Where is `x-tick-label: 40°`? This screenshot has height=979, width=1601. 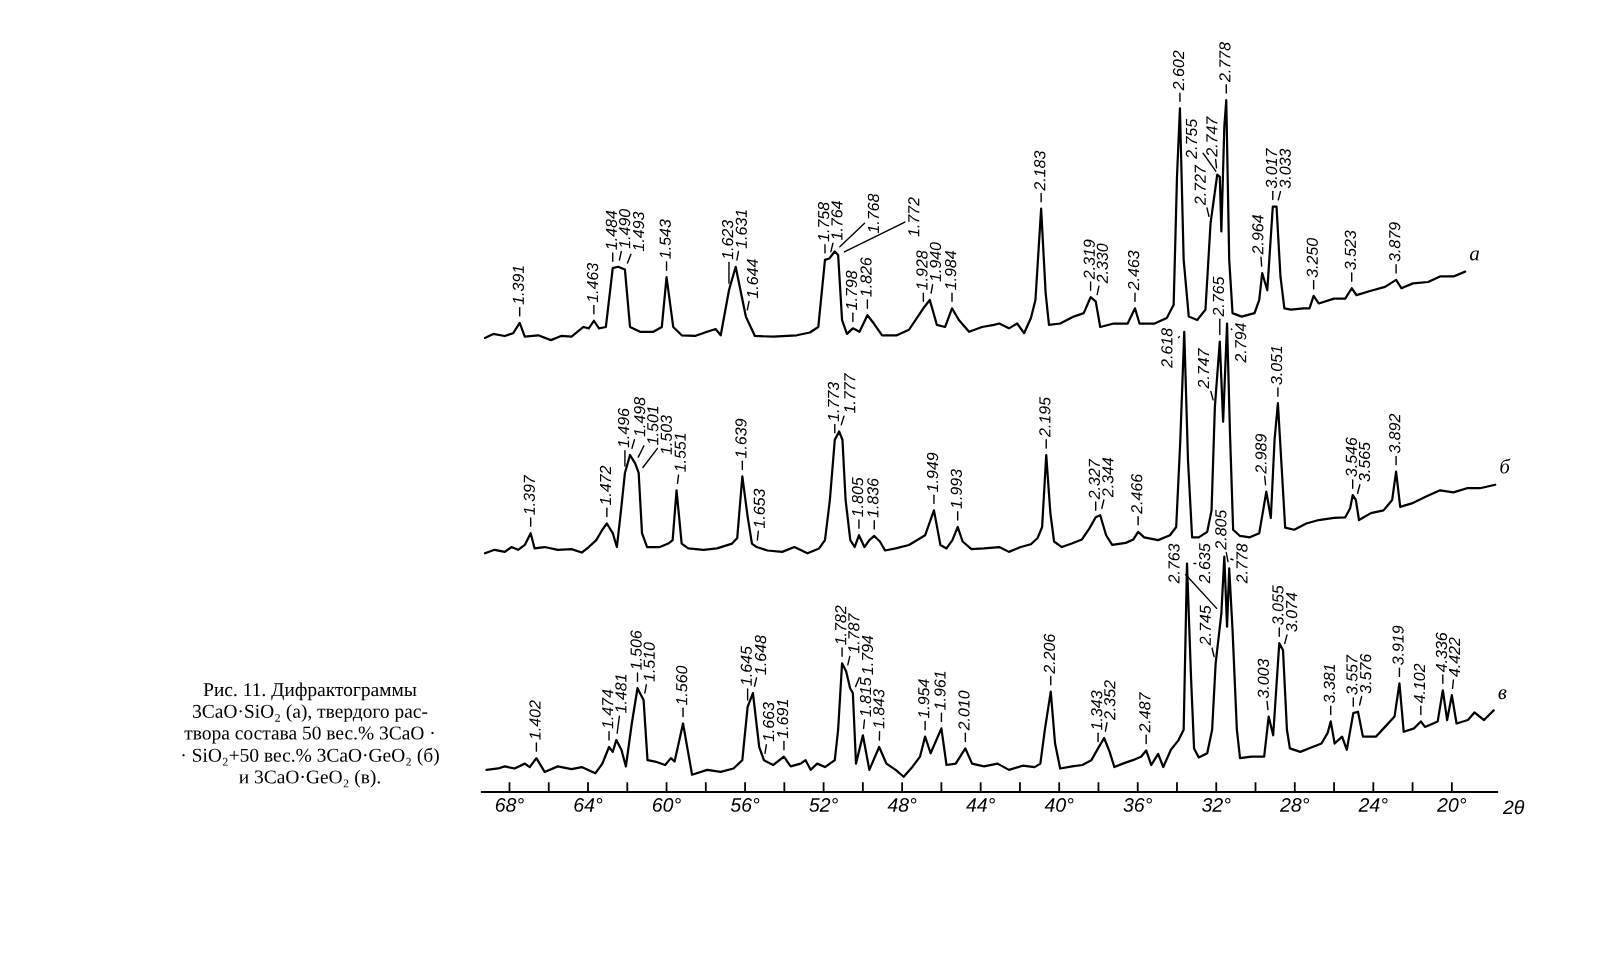 x-tick-label: 40° is located at coordinates (1059, 805).